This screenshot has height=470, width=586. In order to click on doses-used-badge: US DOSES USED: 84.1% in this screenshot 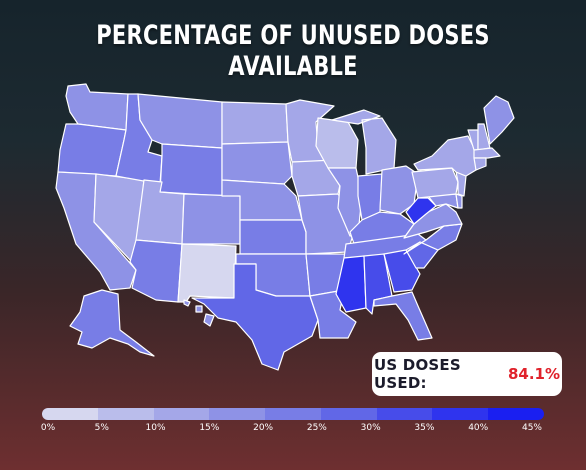, I will do `click(467, 374)`.